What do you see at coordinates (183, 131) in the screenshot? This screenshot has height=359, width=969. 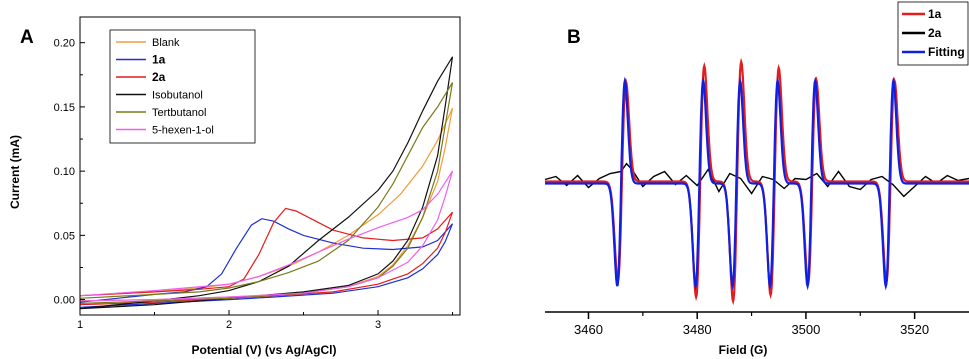 I see `panel-a-legend-label-5: 5-hexen-1-ol` at bounding box center [183, 131].